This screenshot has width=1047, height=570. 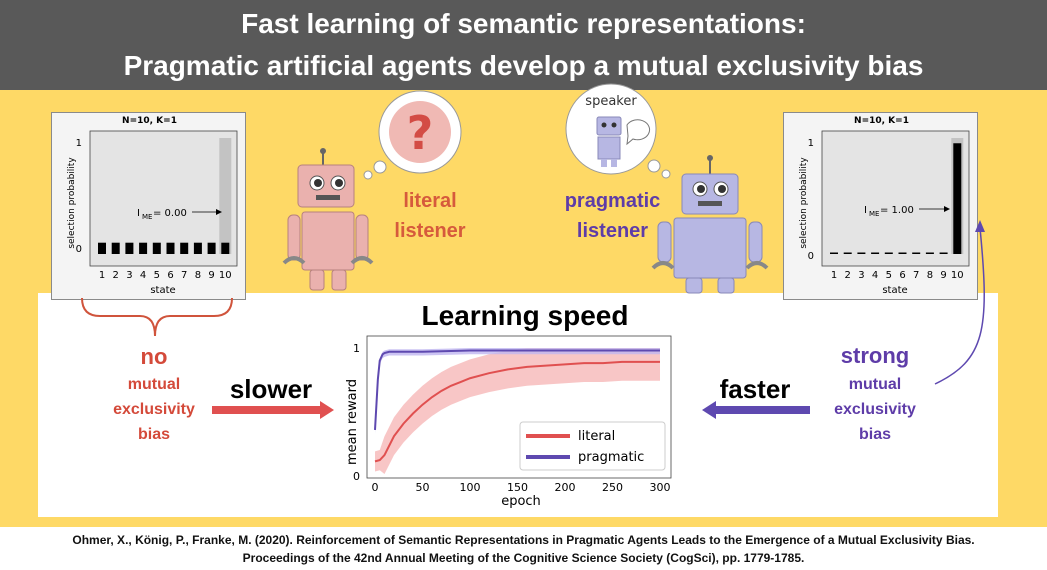 I want to click on lc-ytick-0: 0, so click(x=356, y=476).